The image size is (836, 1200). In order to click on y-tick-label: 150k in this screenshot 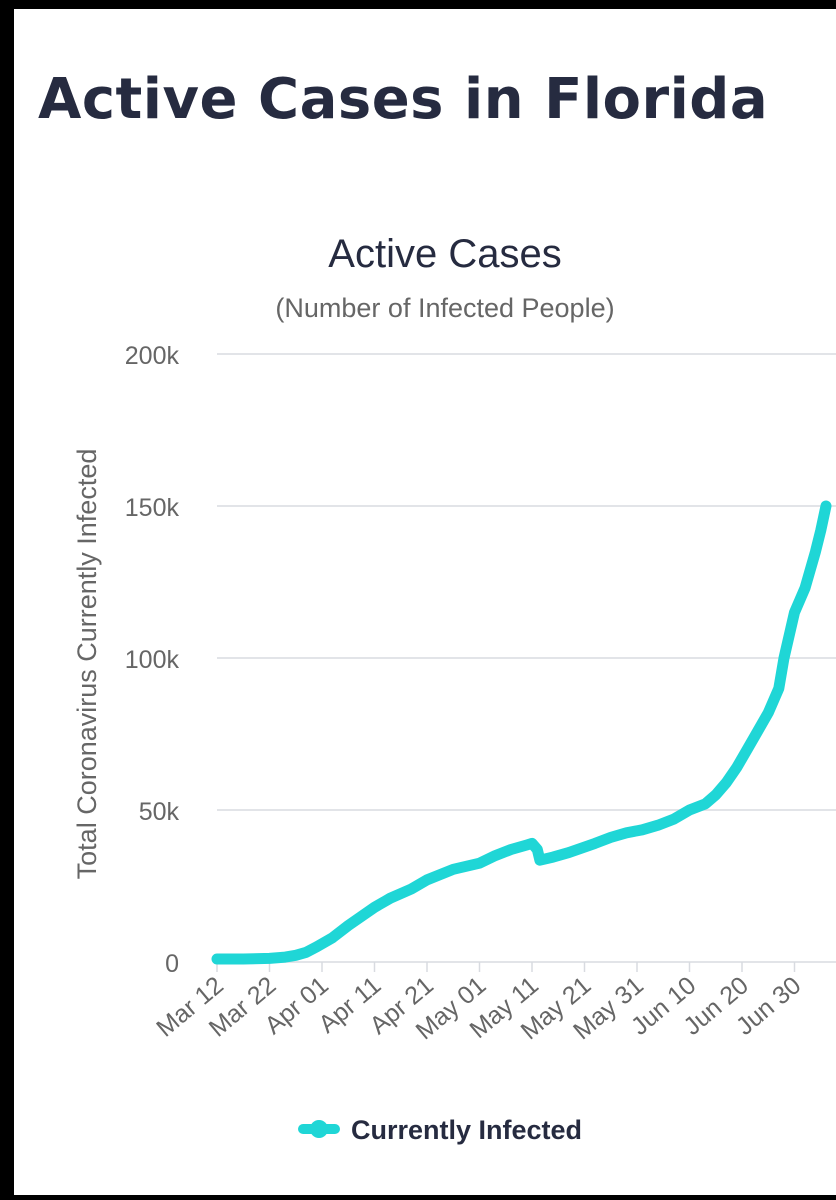, I will do `click(152, 508)`.